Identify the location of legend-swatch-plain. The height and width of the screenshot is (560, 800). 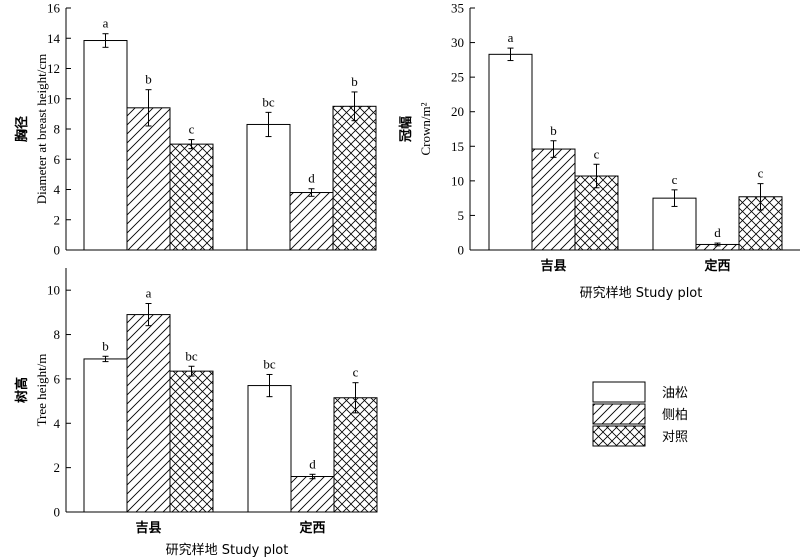
(619, 392).